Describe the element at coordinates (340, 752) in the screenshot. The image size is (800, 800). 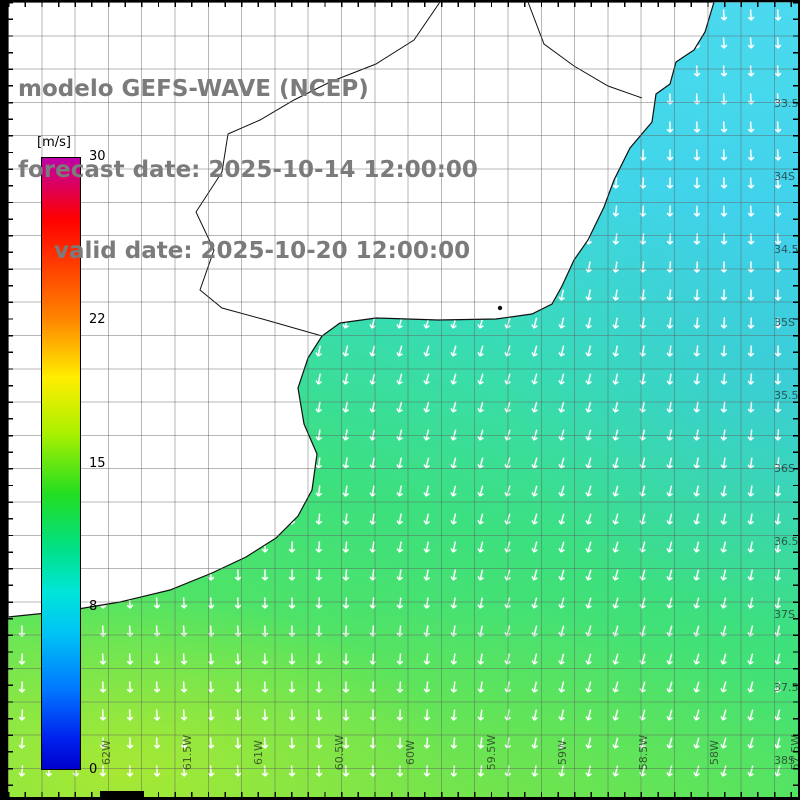
I see `lon-label: 60.5W` at that location.